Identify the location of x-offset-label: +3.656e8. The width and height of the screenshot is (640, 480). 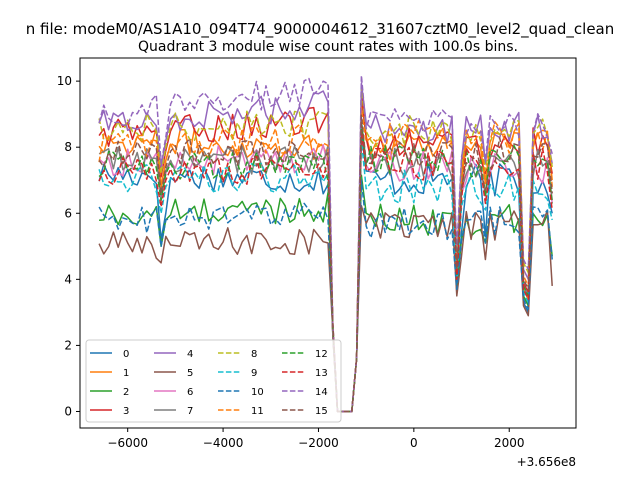
(546, 462).